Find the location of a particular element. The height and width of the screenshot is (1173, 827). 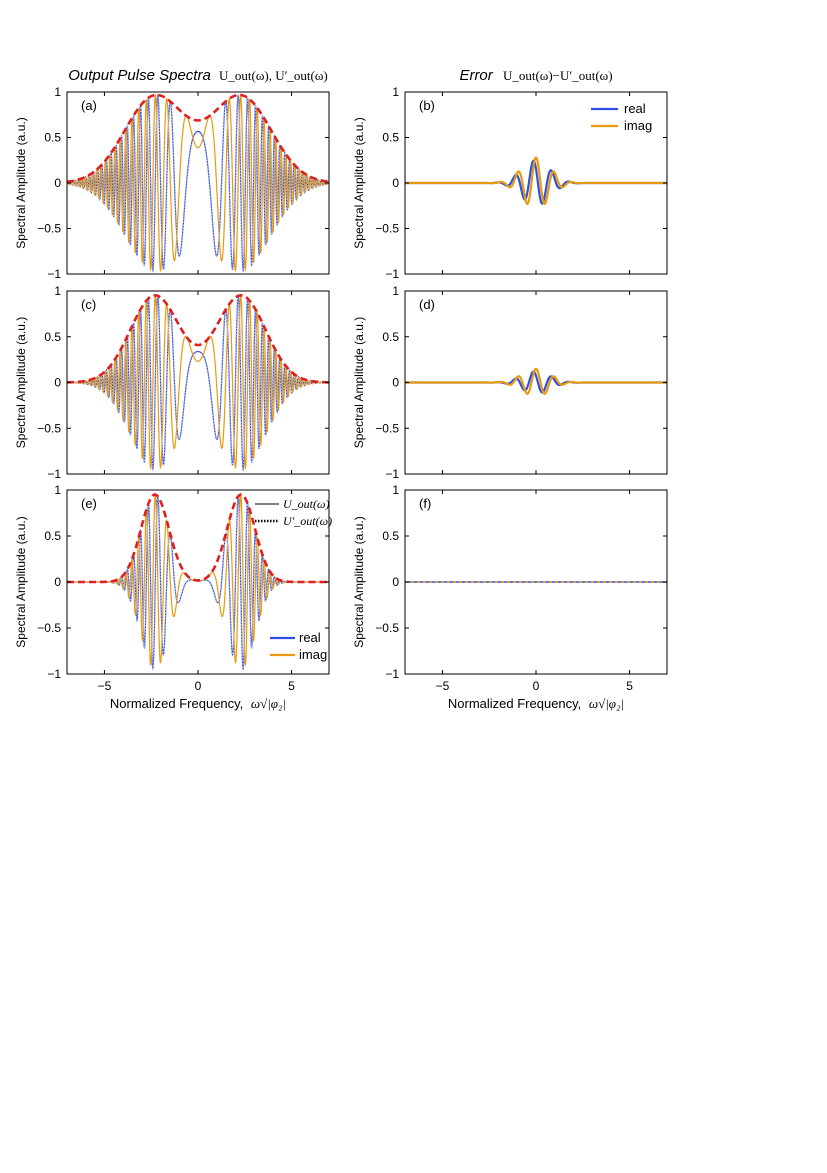

panel-d: −1 −0.5 0 0.5 1 (d) Spectral Amplitude (a.u.) is located at coordinates (510, 382).